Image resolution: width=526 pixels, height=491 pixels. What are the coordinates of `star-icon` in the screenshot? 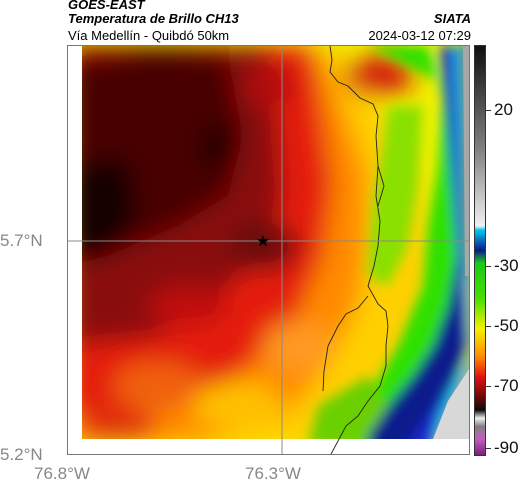 It's located at (263, 241).